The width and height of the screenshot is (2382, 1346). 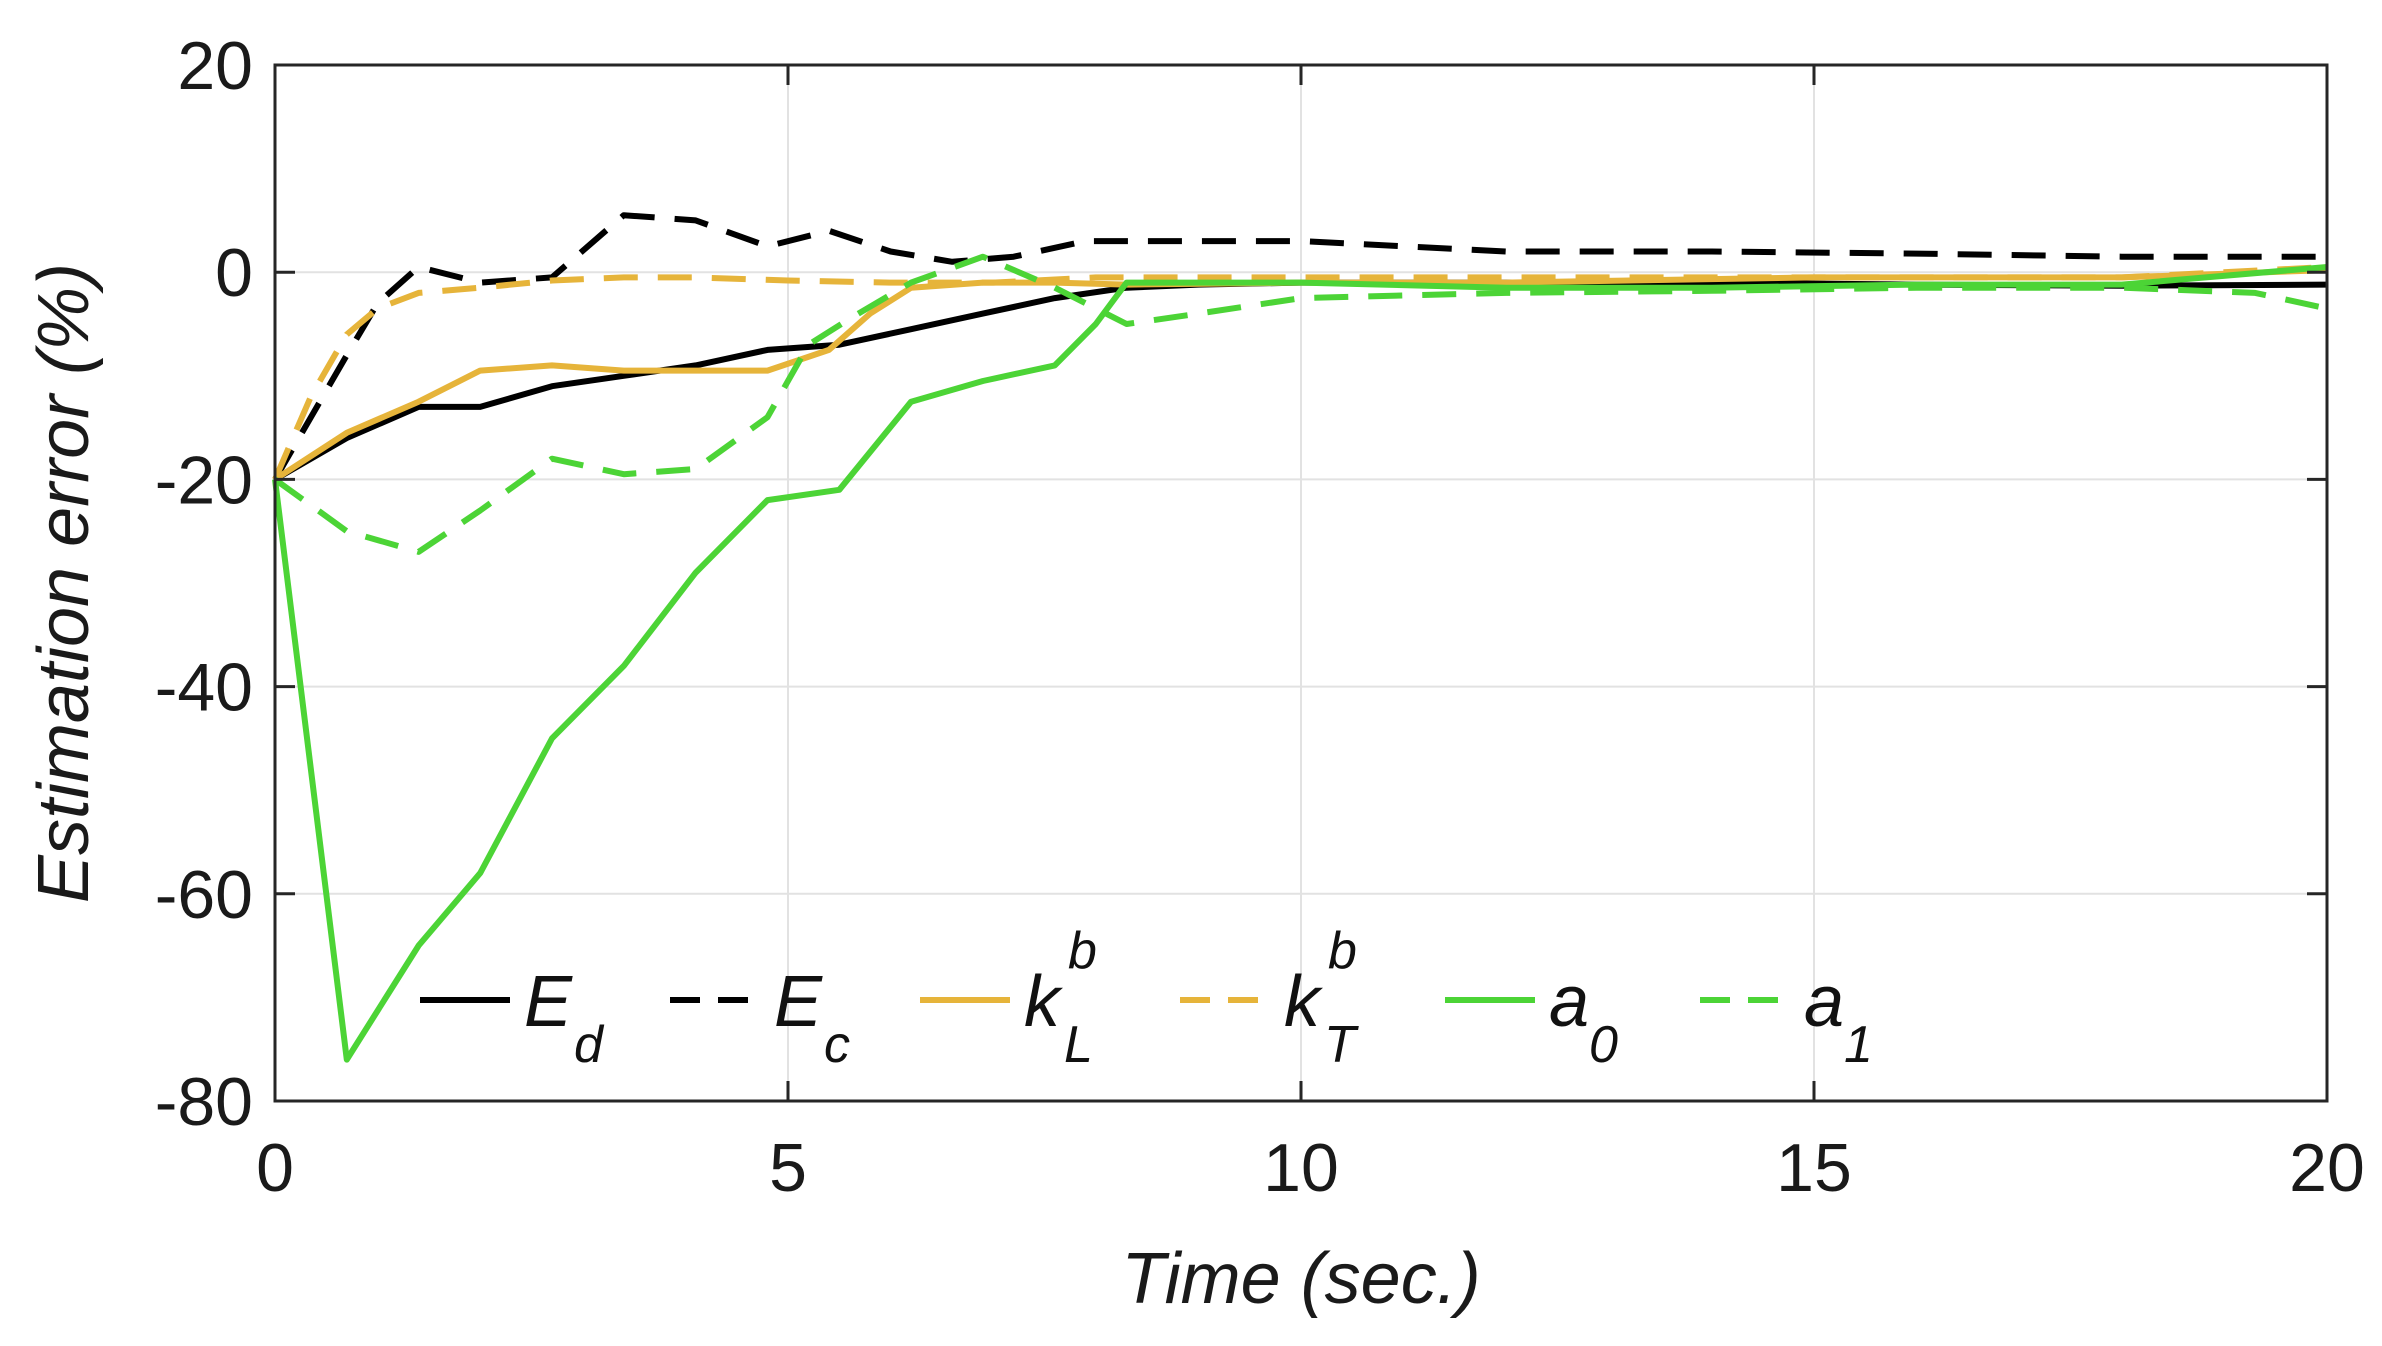 I want to click on y-tick-label: -20, so click(x=204, y=480).